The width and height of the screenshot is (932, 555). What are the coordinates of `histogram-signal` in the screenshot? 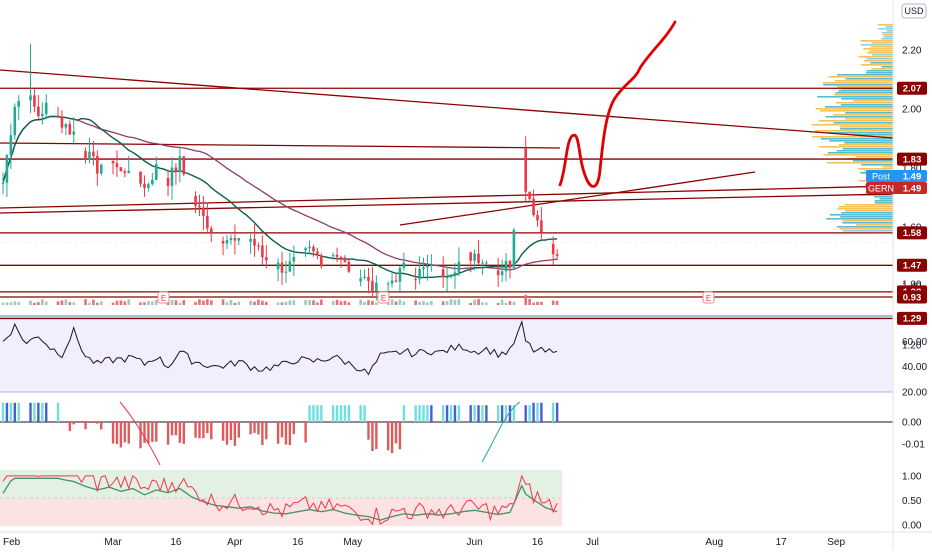 It's located at (140, 433).